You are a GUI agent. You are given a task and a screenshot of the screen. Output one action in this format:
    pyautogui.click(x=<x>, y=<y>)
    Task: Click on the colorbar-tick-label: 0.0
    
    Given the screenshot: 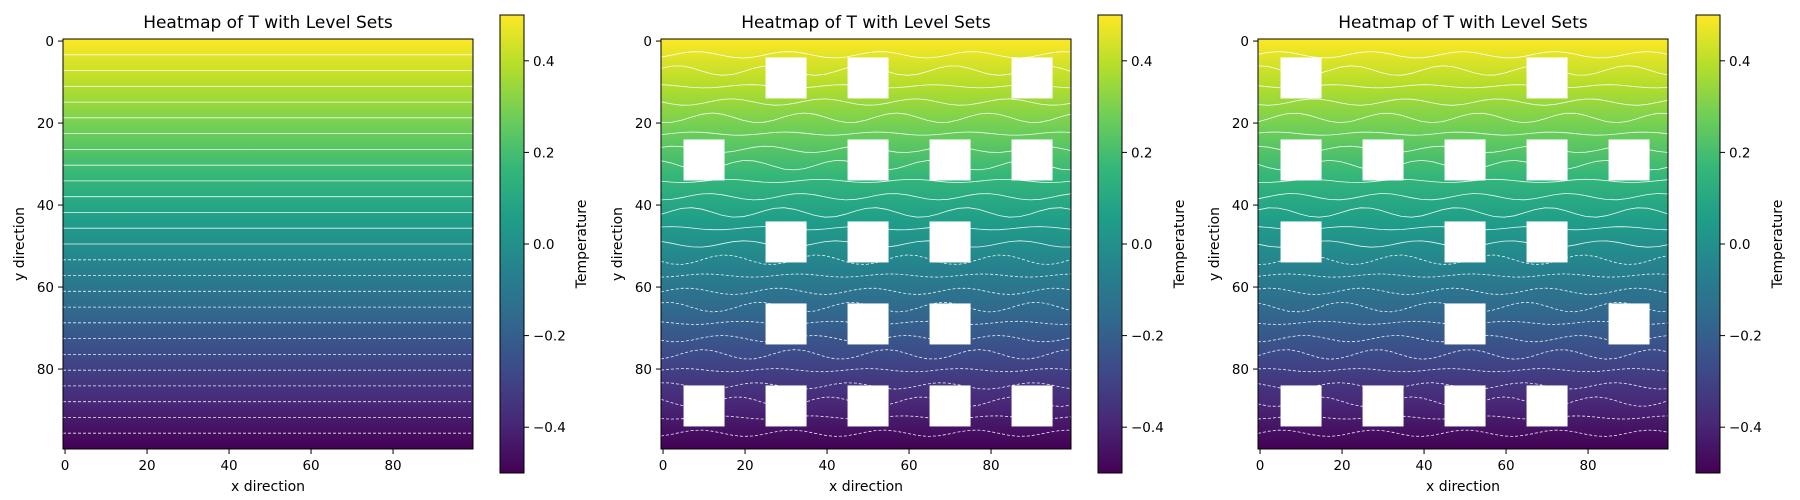 What is the action you would take?
    pyautogui.click(x=1141, y=245)
    